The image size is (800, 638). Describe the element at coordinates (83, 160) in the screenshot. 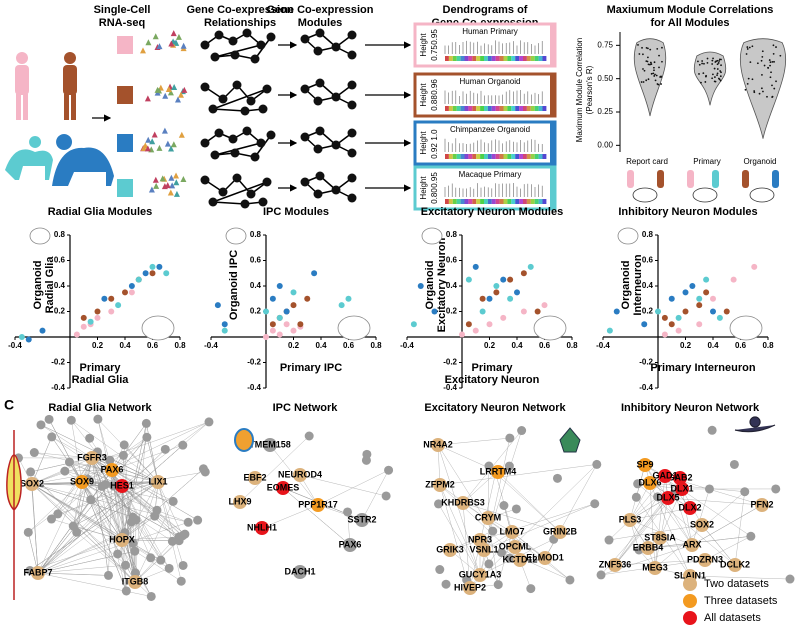

I see `silhouette` at that location.